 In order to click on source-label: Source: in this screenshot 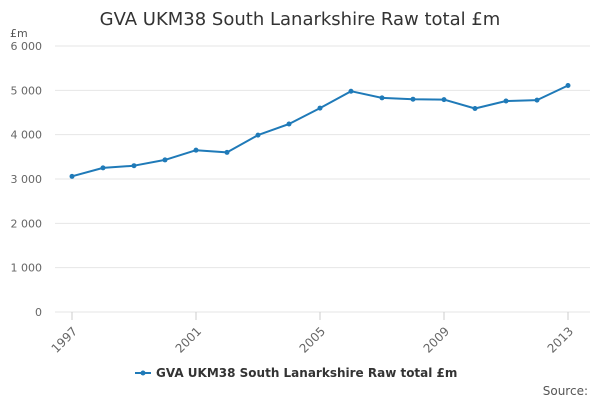, I will do `click(565, 391)`.